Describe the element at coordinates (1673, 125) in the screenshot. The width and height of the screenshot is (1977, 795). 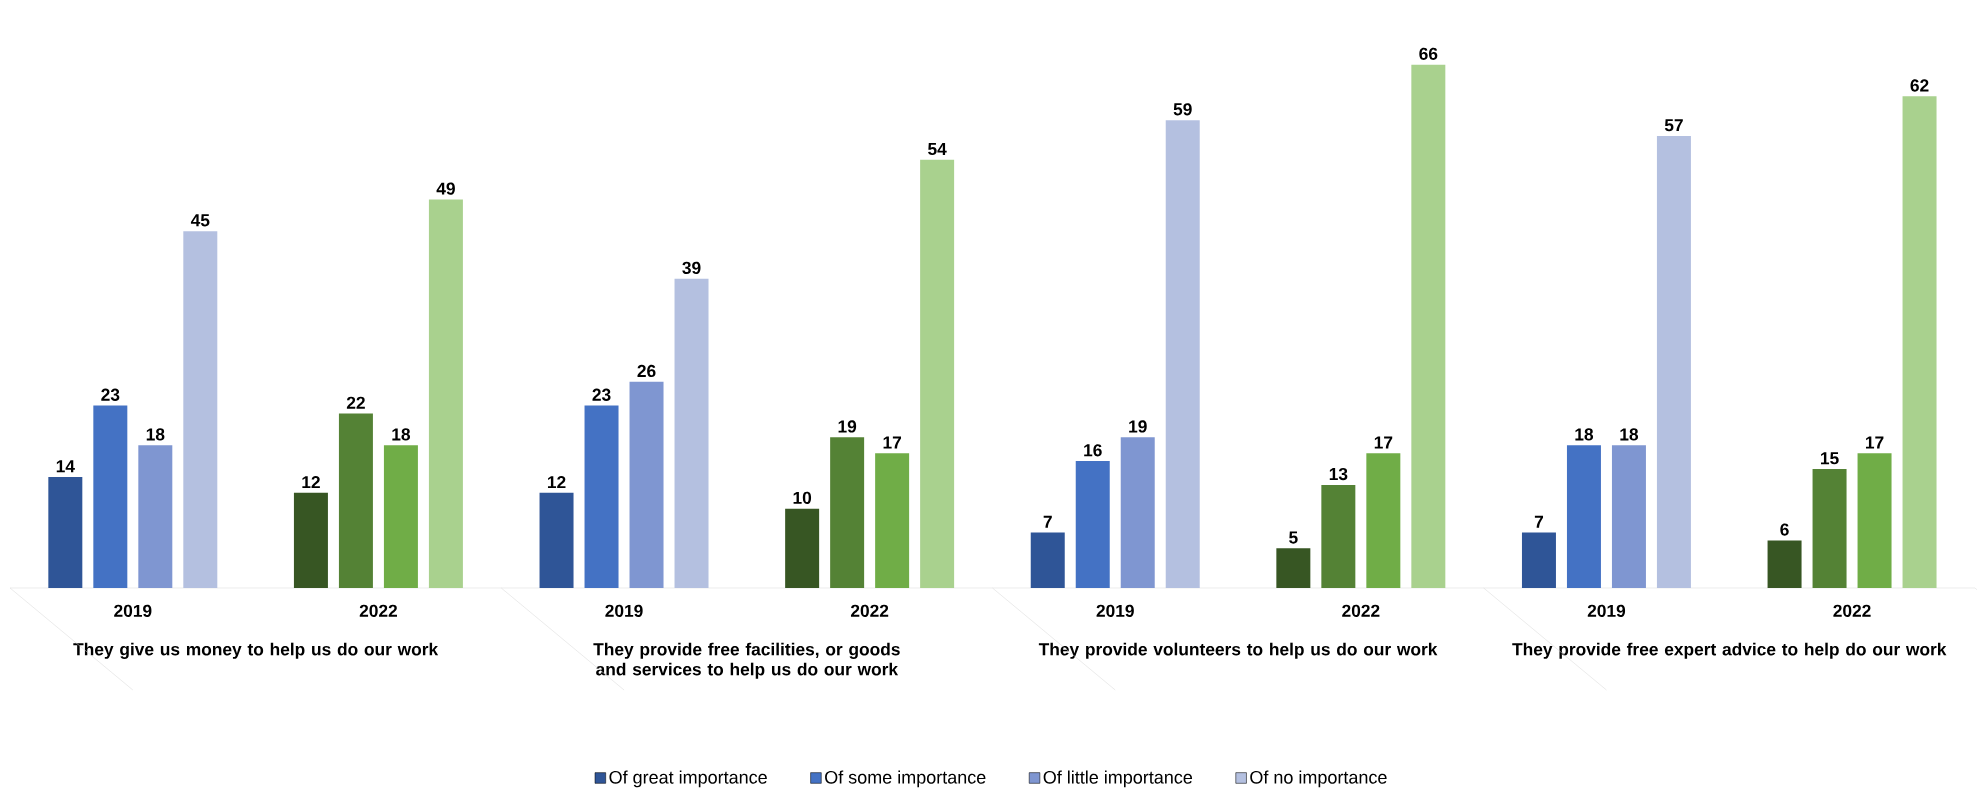
I see `data-label: 57` at that location.